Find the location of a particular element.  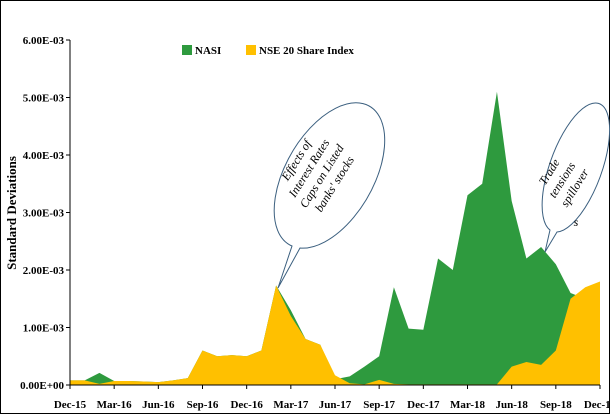

legend-item-nse20: NSE 20 Share Index is located at coordinates (300, 51).